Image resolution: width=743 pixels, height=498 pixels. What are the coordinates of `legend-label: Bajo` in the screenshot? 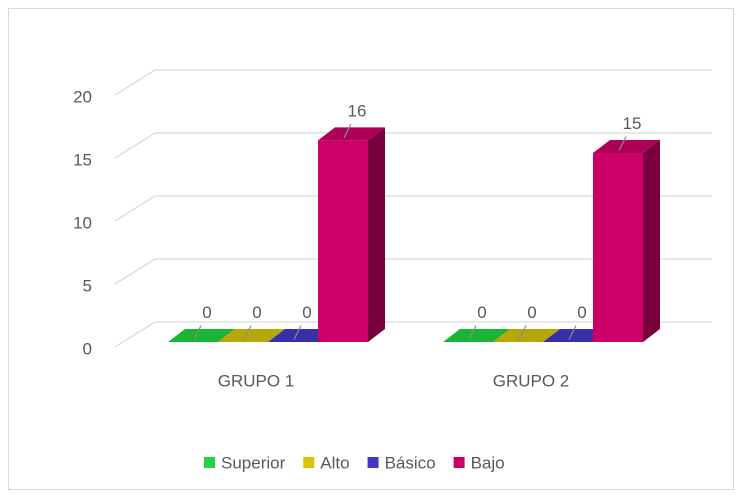 It's located at (488, 462).